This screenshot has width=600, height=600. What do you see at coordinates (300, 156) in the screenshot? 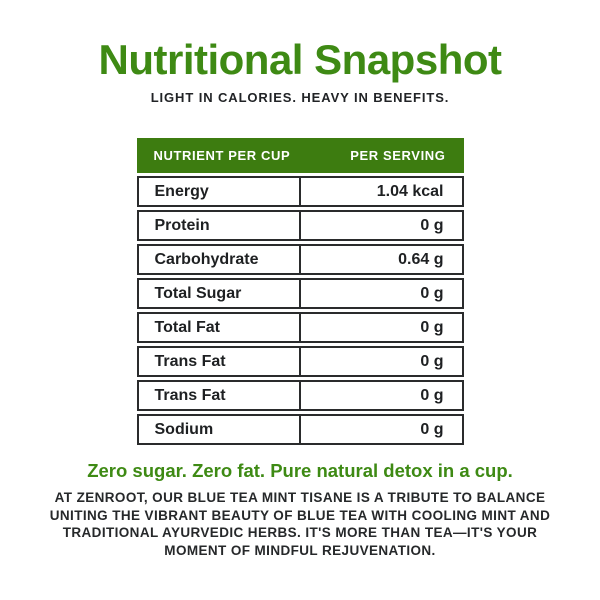
I see `table-header-row: NUTRIENT PER CUP PER SERVING` at bounding box center [300, 156].